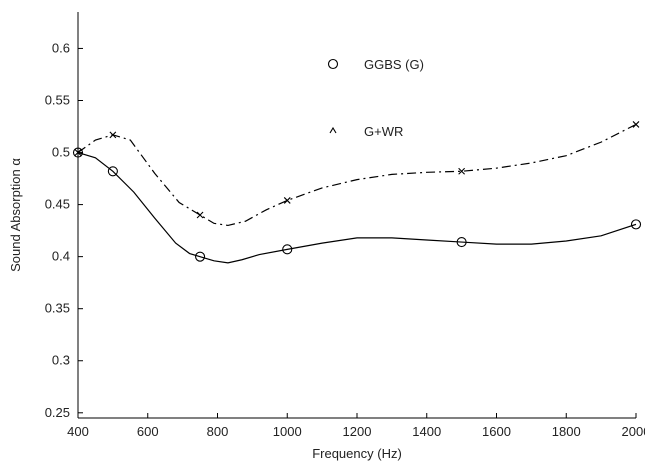 This screenshot has height=466, width=645. What do you see at coordinates (61, 256) in the screenshot?
I see `y-tick-label: 0.4` at bounding box center [61, 256].